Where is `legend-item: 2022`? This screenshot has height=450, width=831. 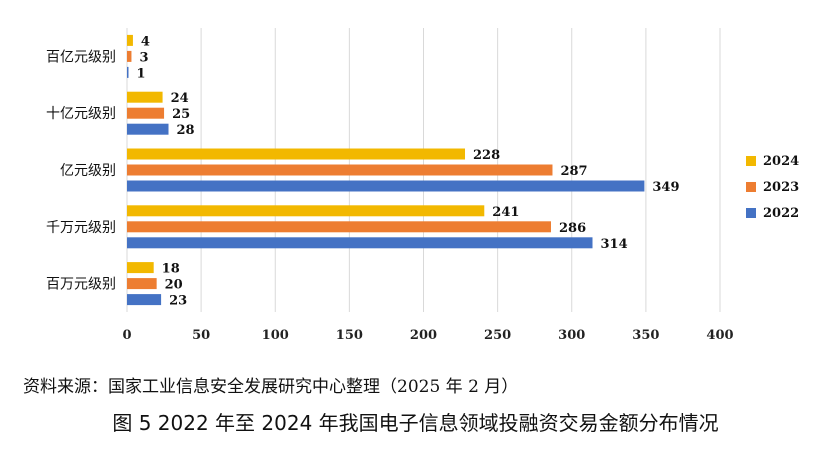 legend-item: 2022 is located at coordinates (772, 213).